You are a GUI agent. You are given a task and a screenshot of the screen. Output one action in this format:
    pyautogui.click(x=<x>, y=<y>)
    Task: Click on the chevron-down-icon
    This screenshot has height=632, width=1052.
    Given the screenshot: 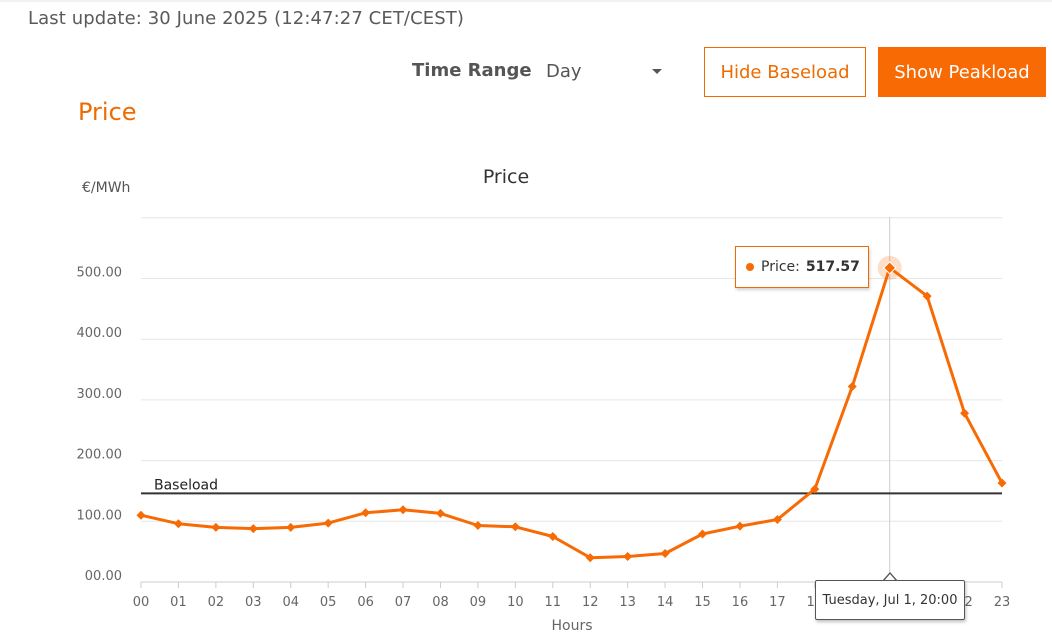 What is the action you would take?
    pyautogui.click(x=657, y=71)
    